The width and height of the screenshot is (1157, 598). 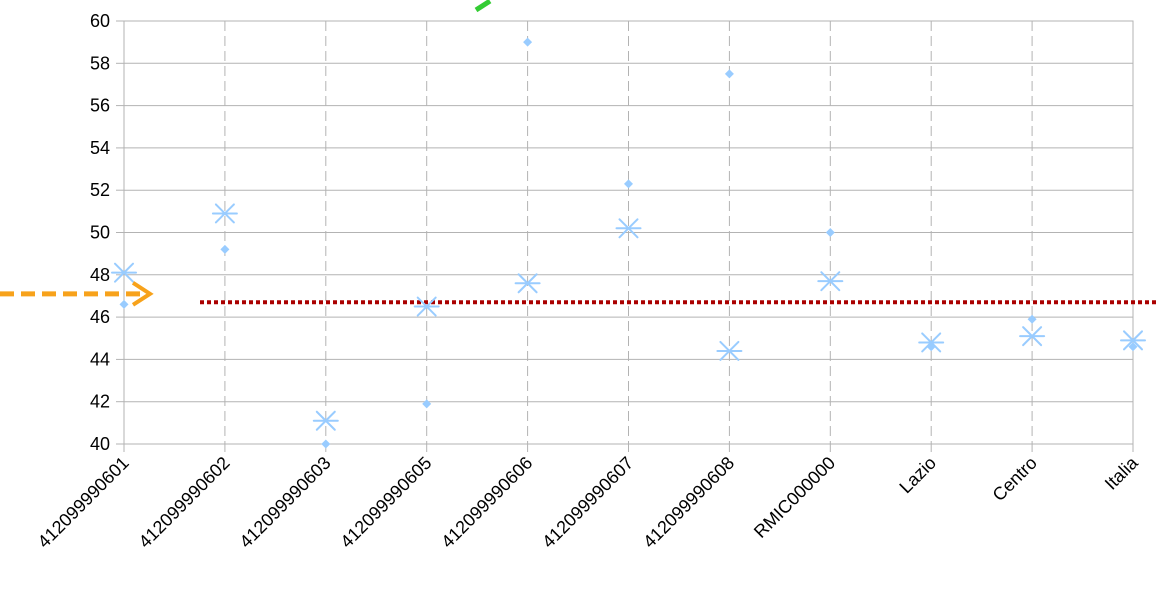 I want to click on x-tick-label: 412099990602, so click(x=184, y=502).